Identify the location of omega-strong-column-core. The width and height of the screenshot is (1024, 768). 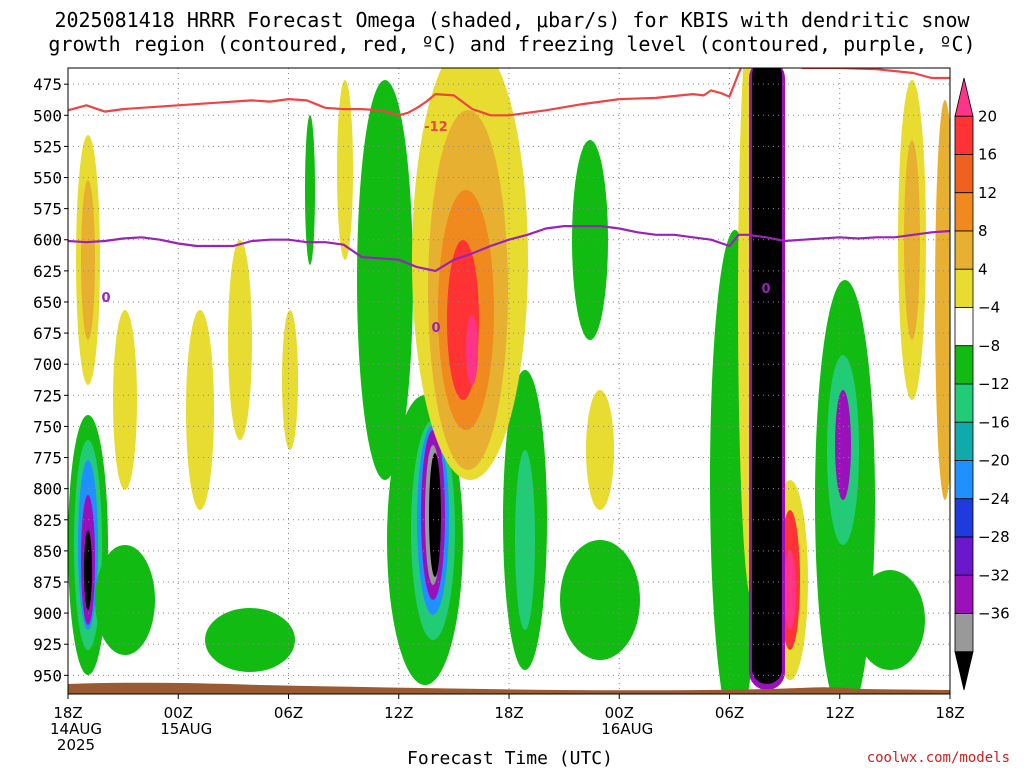
(767, 376).